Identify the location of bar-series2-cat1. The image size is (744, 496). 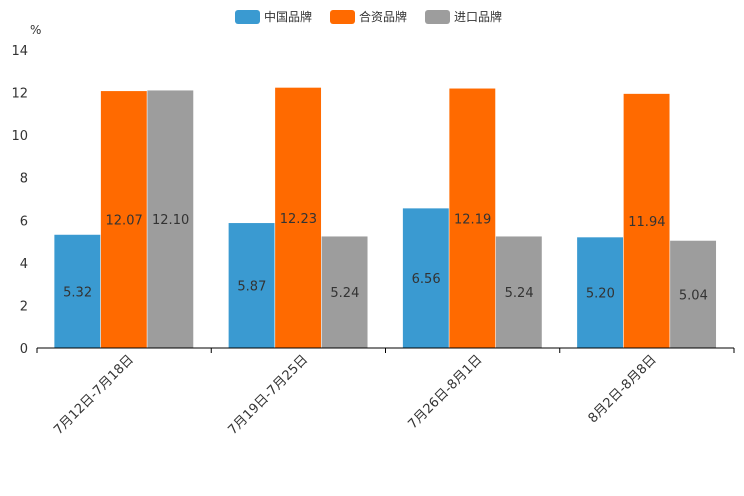
(344, 292).